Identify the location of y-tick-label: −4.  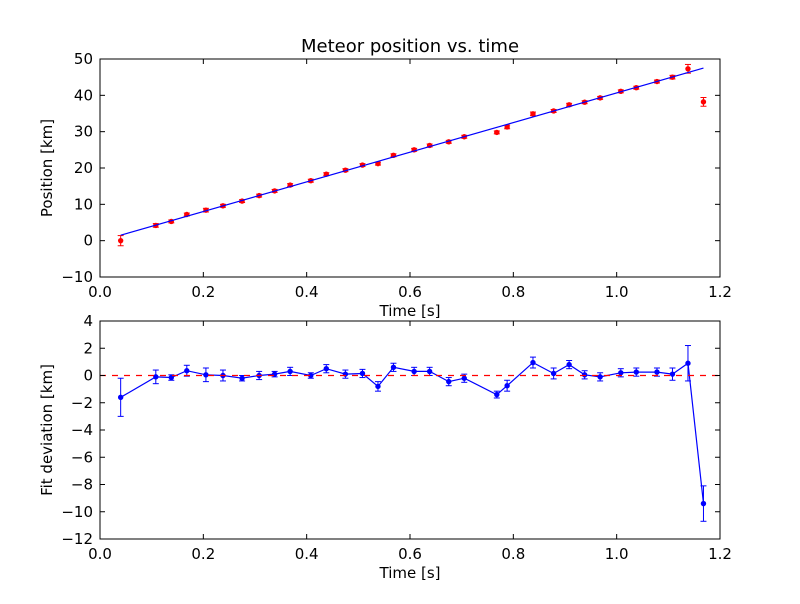
(82, 430).